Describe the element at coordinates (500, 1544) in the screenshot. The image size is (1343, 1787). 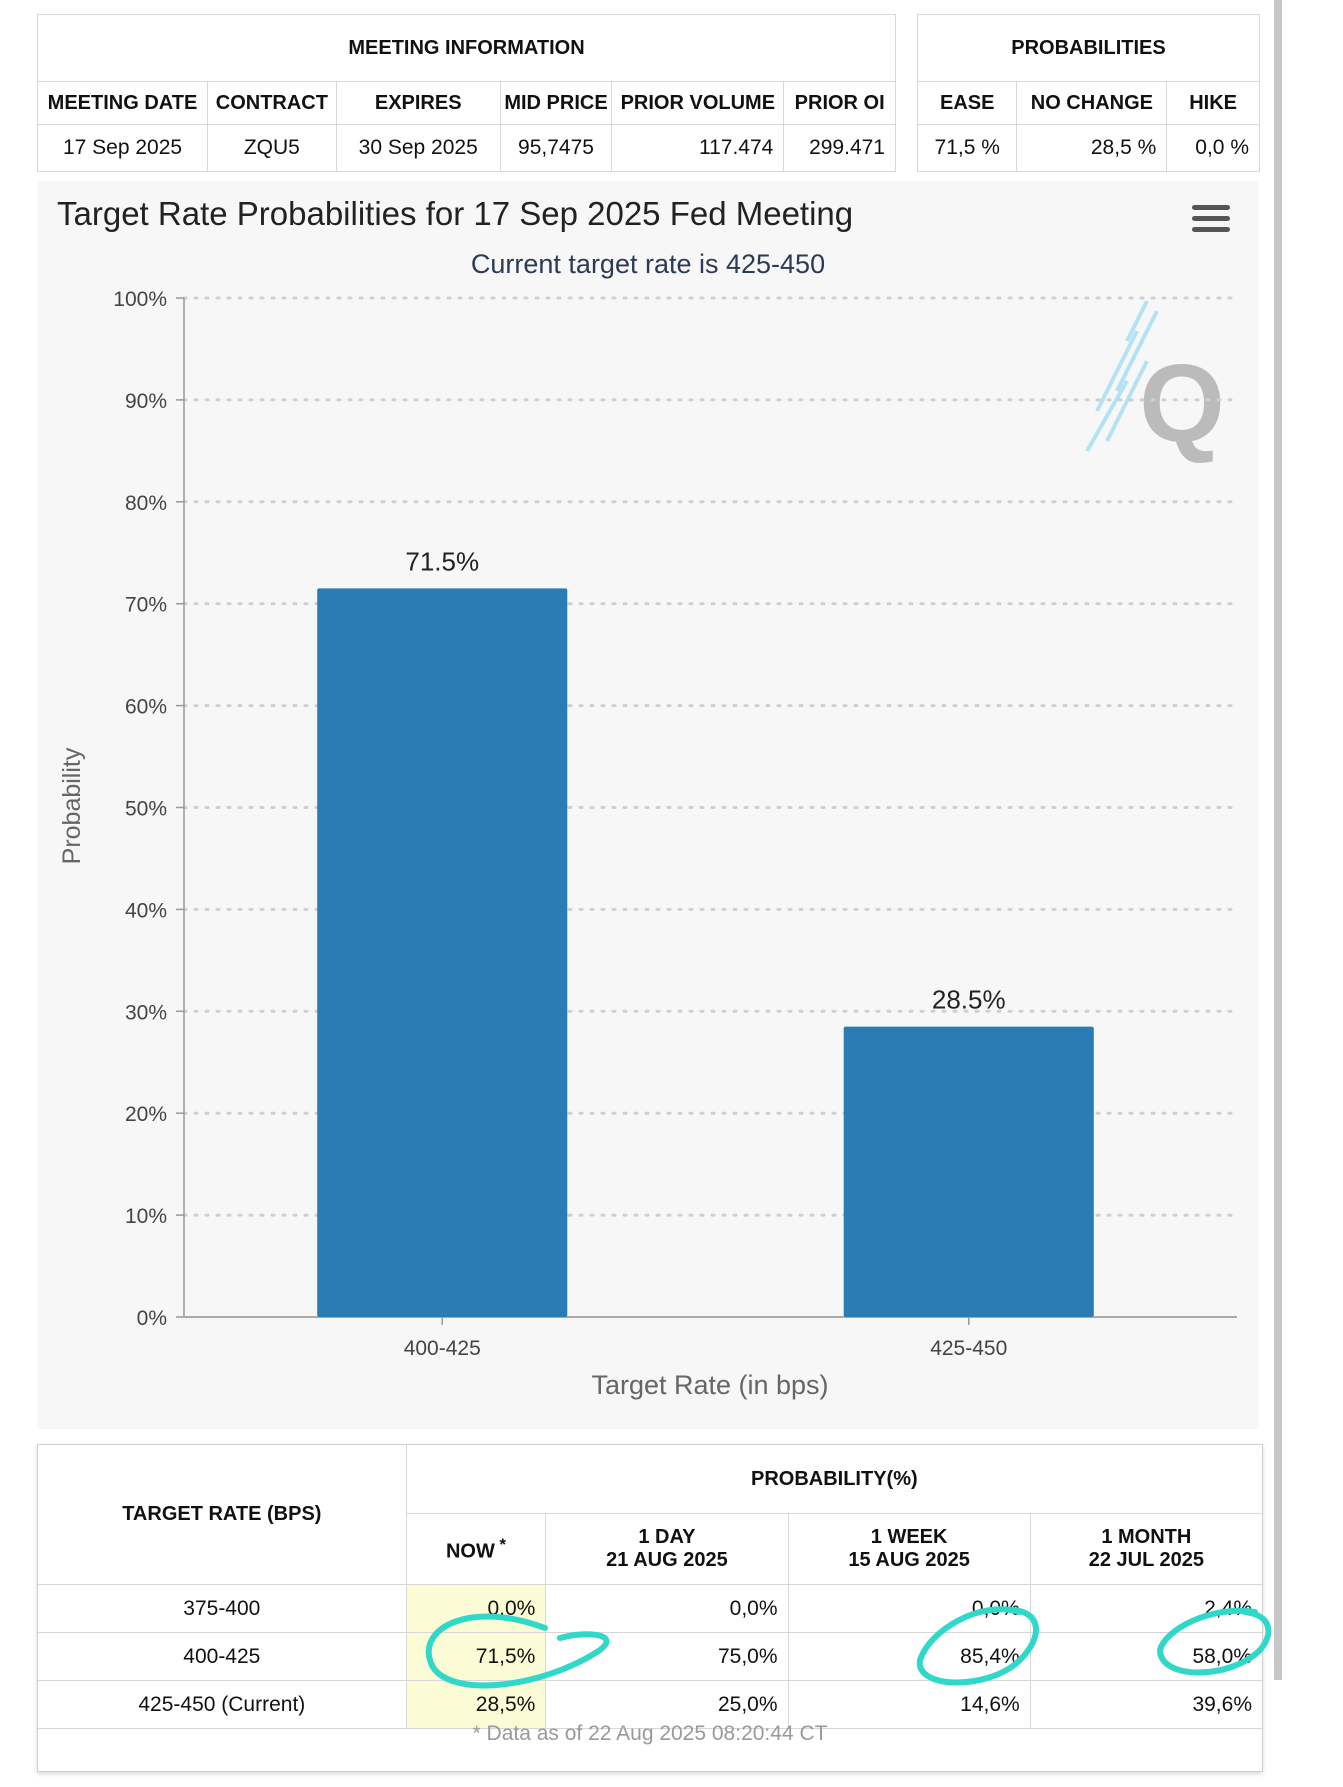
I see `asterisk-marker: *` at that location.